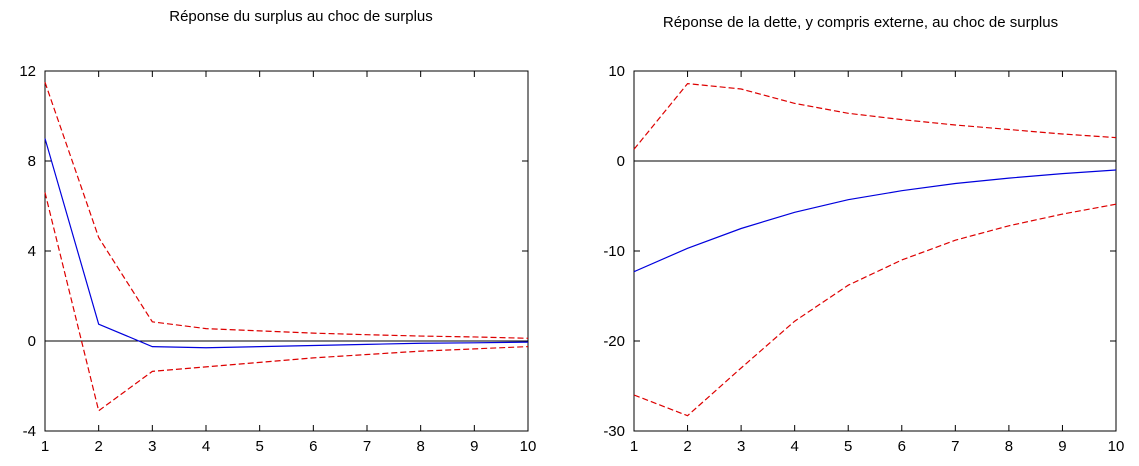 This screenshot has height=466, width=1139. Describe the element at coordinates (32, 161) in the screenshot. I see `y-tick-label: 8` at that location.